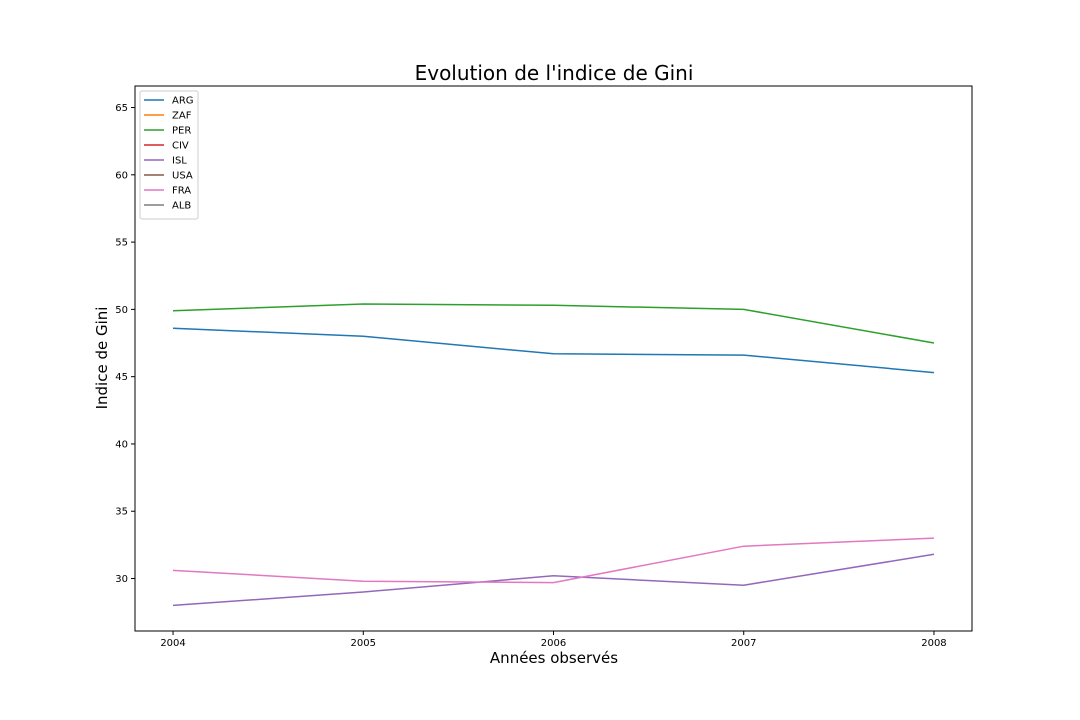 This screenshot has width=1080, height=720. Describe the element at coordinates (554, 658) in the screenshot. I see `x-axis-label: Années observés` at that location.